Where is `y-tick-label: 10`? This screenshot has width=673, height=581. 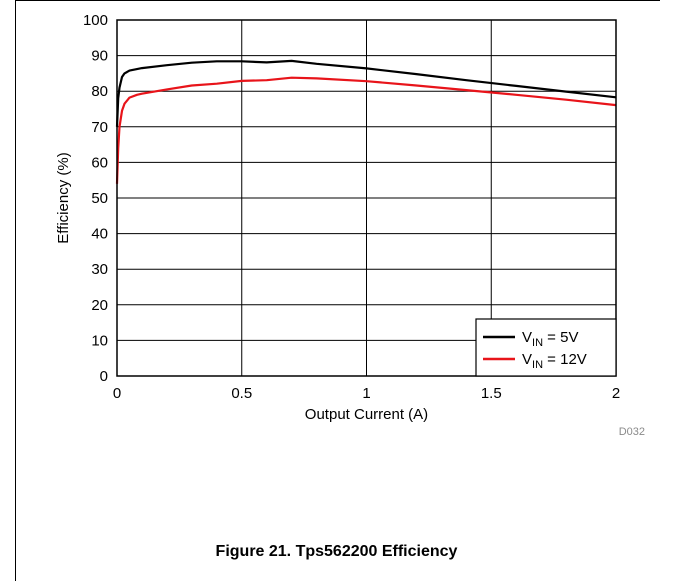 y-tick-label: 10 is located at coordinates (99, 340).